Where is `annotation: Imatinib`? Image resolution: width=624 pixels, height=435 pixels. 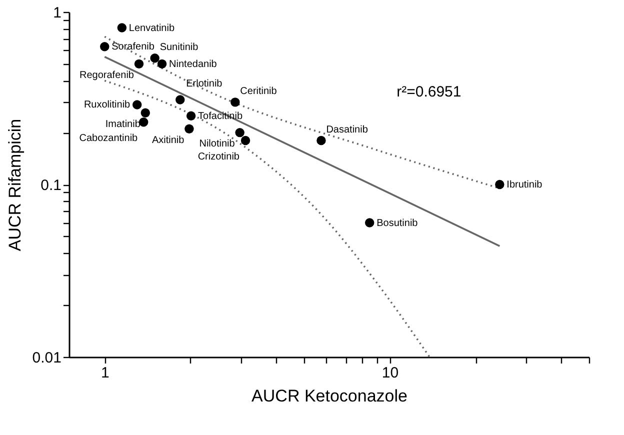 annotation: Imatinib is located at coordinates (123, 124).